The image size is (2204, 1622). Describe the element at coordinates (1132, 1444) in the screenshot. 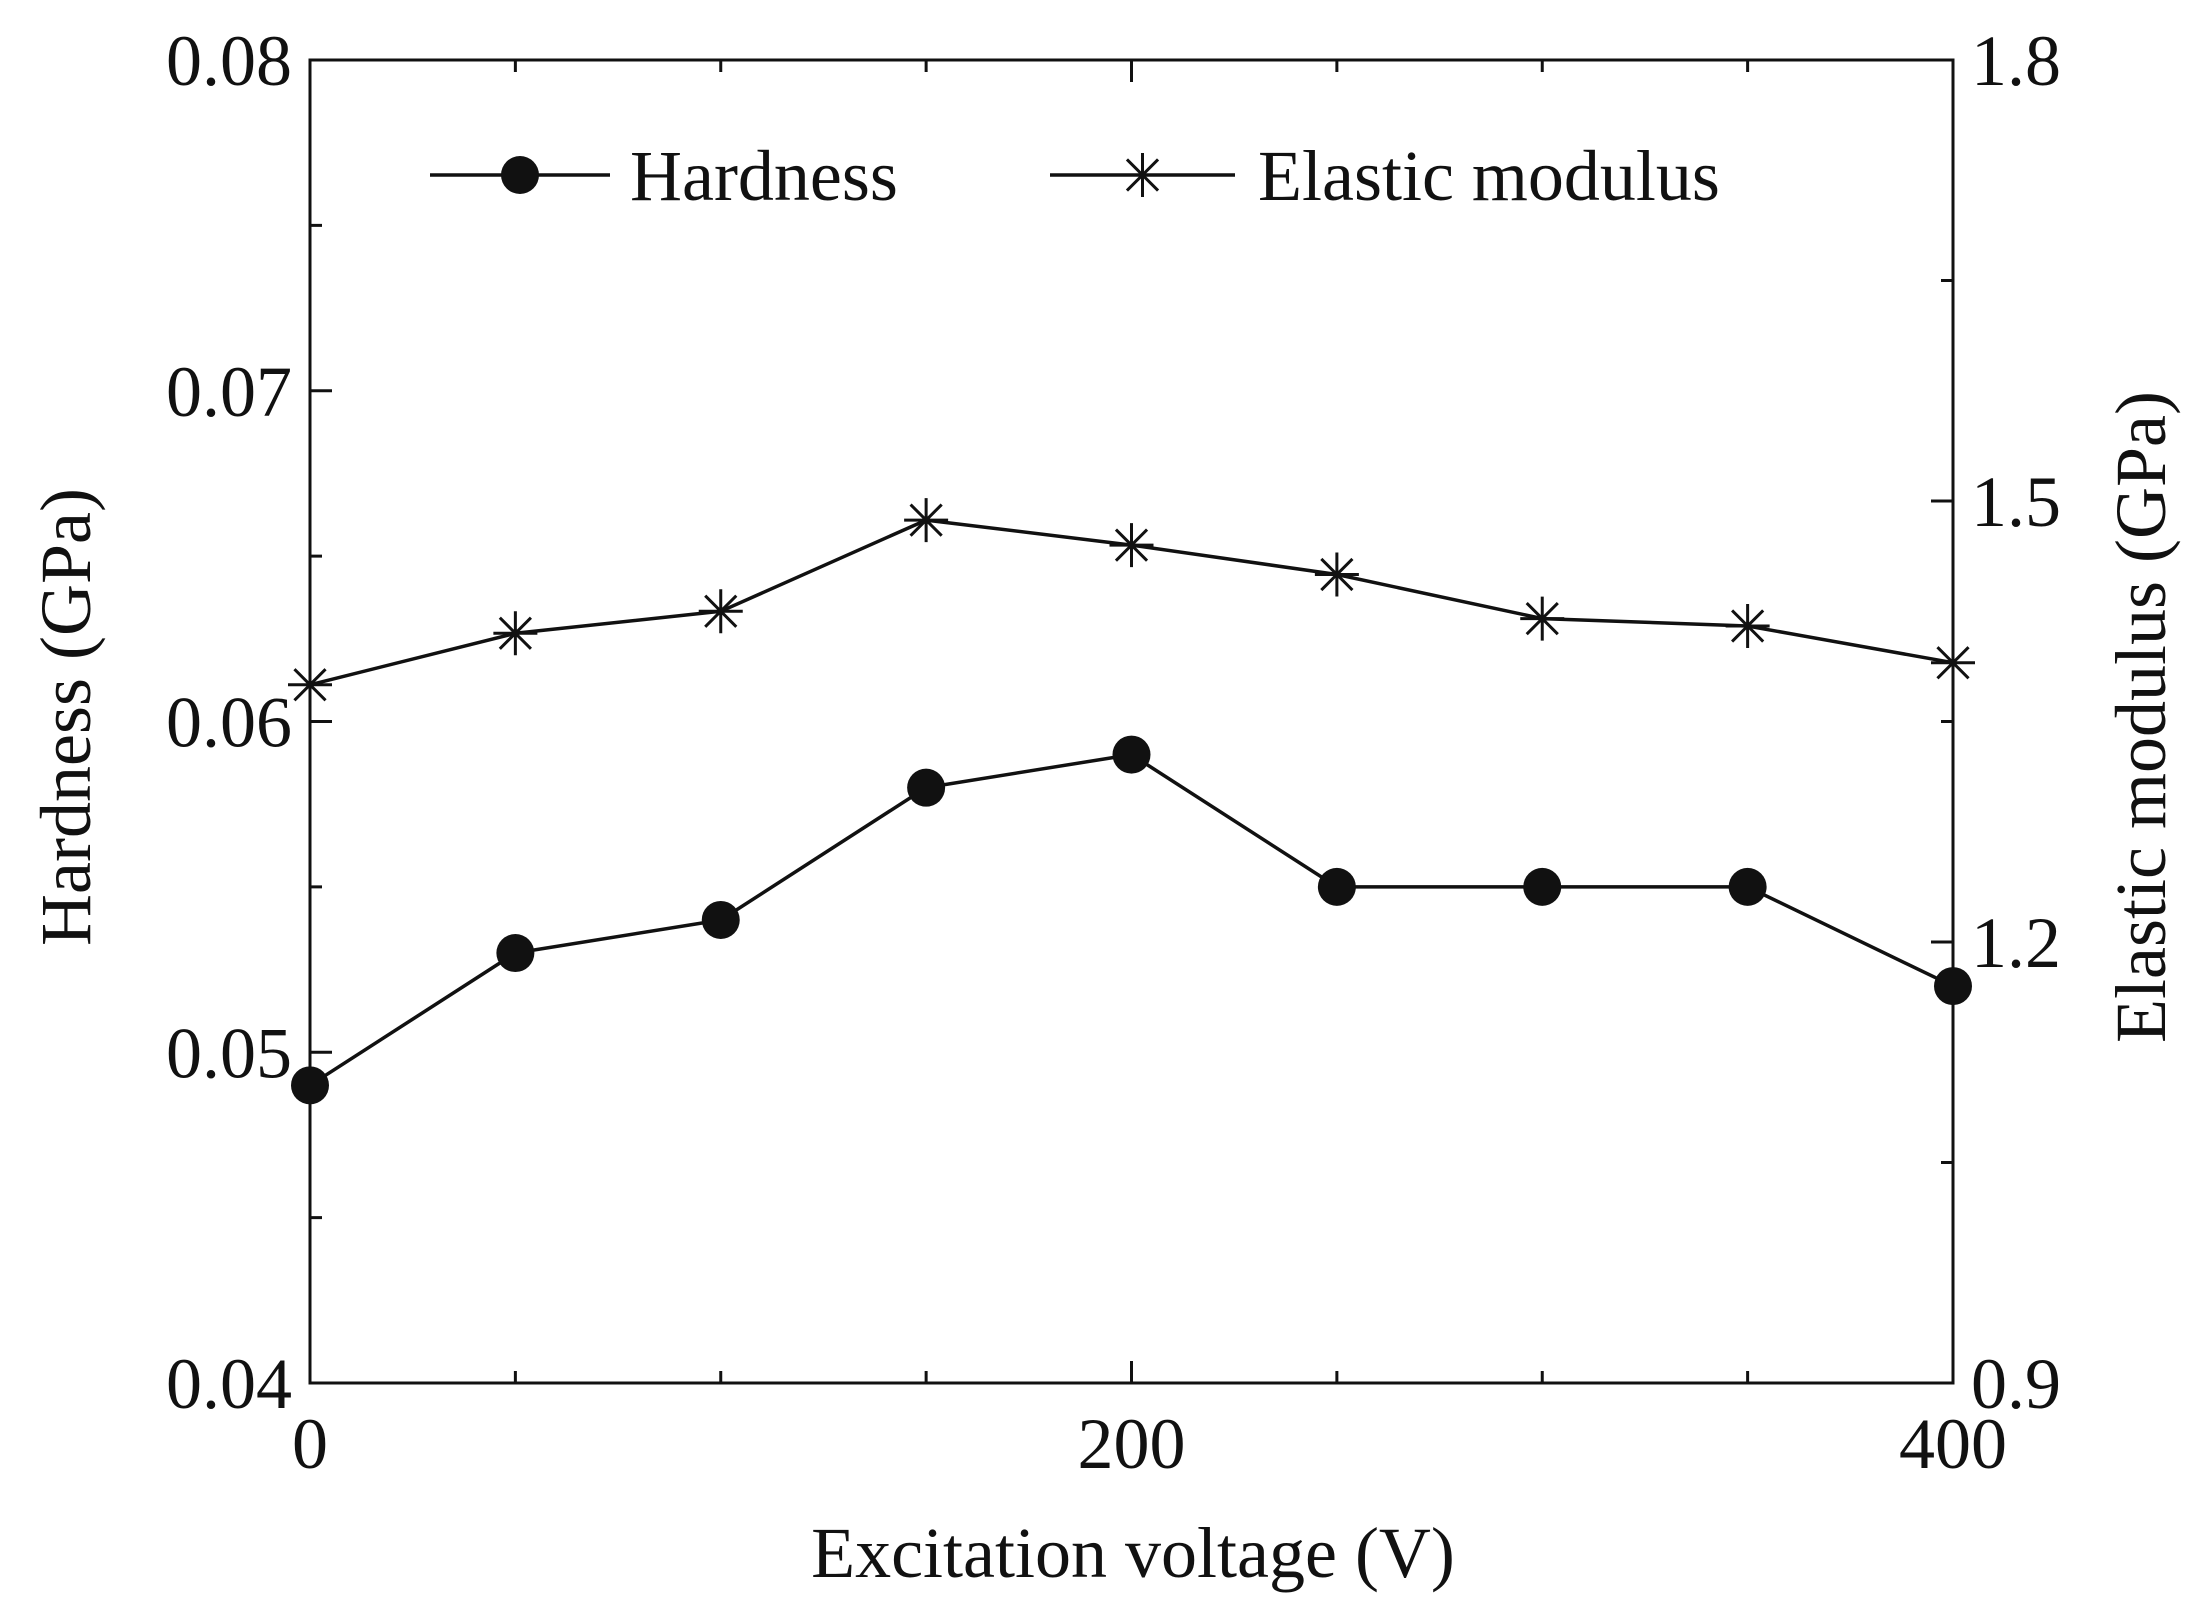

I see `x-tick-label: 200` at that location.